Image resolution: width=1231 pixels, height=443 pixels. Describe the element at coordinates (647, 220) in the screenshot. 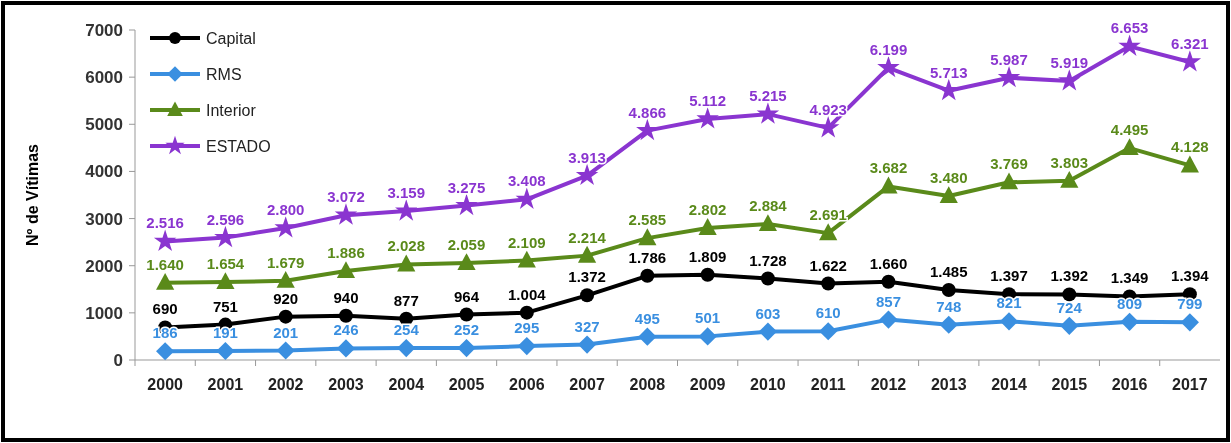

I see `data-label: 2.585` at that location.